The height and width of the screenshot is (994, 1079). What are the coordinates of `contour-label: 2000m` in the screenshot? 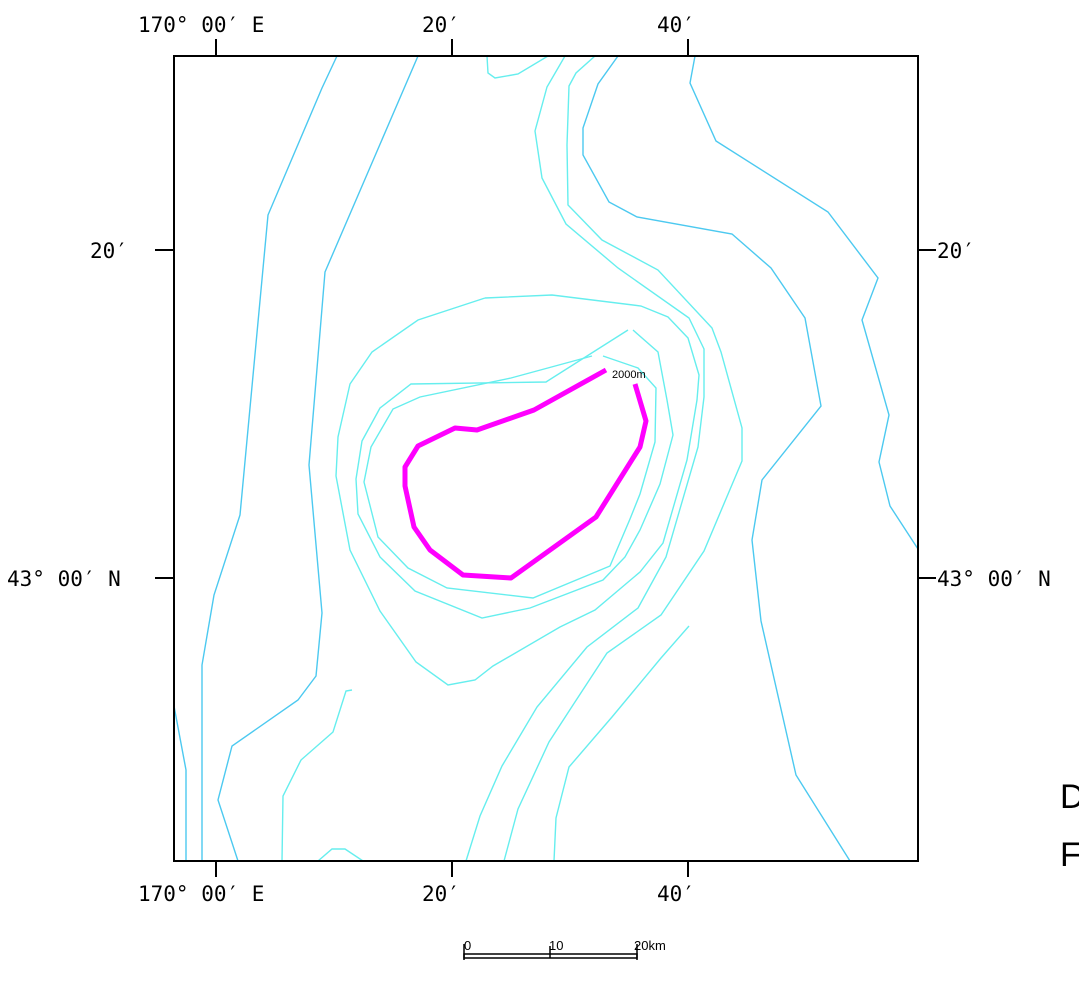 It's located at (629, 375).